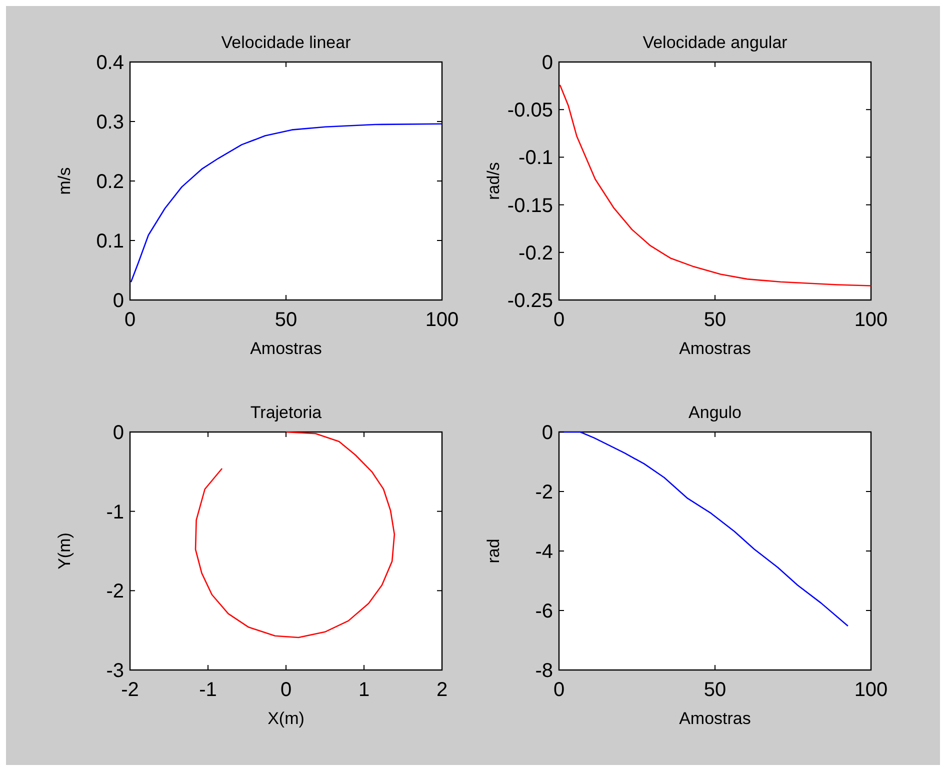 This screenshot has width=946, height=771. What do you see at coordinates (110, 63) in the screenshot?
I see `y-tick-label: 0.4` at bounding box center [110, 63].